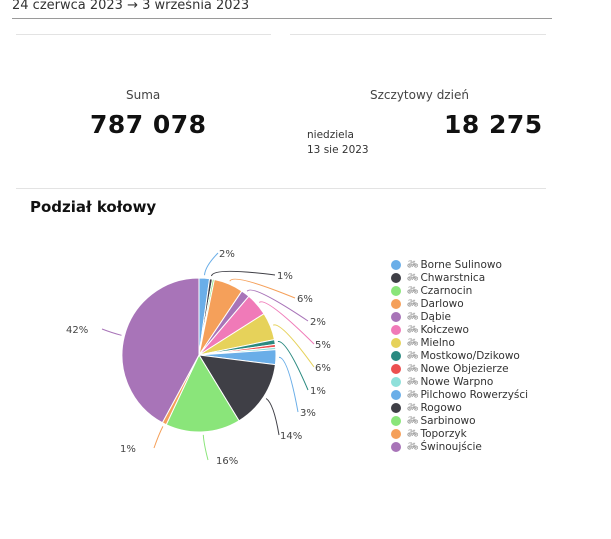  I want to click on legend-item-czarnocin: 🚲︎ Czarnocin, so click(459, 290).